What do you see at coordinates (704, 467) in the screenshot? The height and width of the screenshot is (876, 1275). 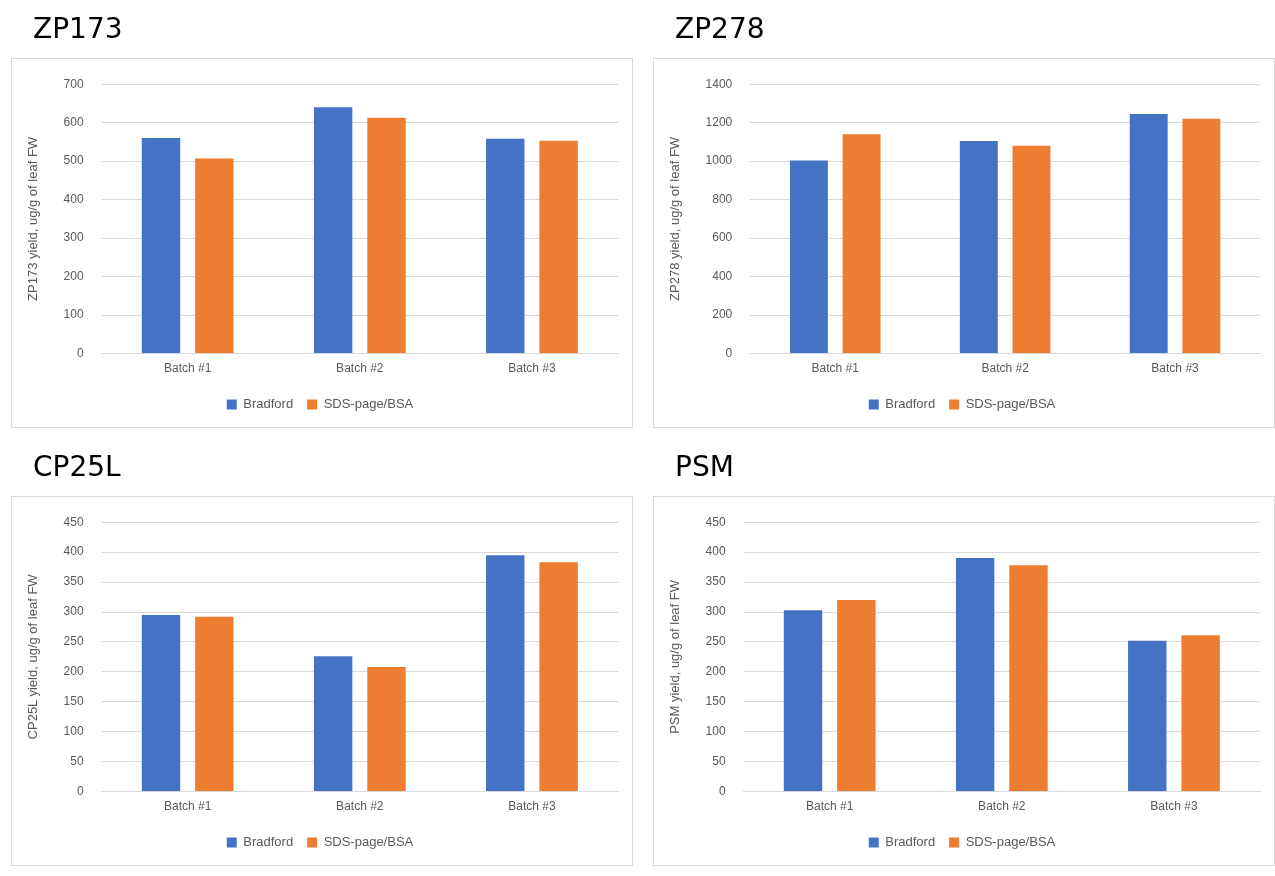 I see `chart-title: PSM` at bounding box center [704, 467].